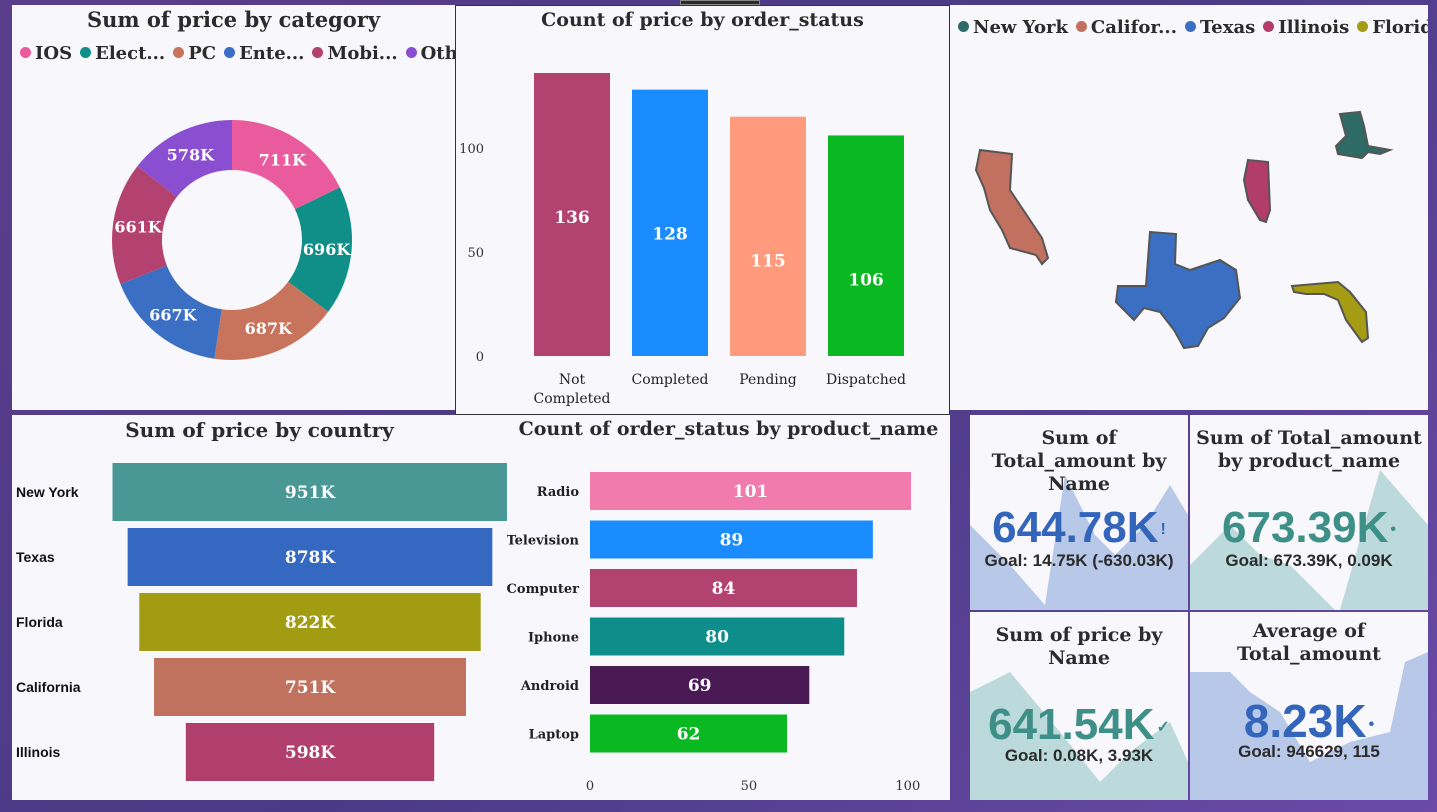 This screenshot has height=812, width=1437. Describe the element at coordinates (1305, 721) in the screenshot. I see `kpi-value-text: 8.23K` at that location.